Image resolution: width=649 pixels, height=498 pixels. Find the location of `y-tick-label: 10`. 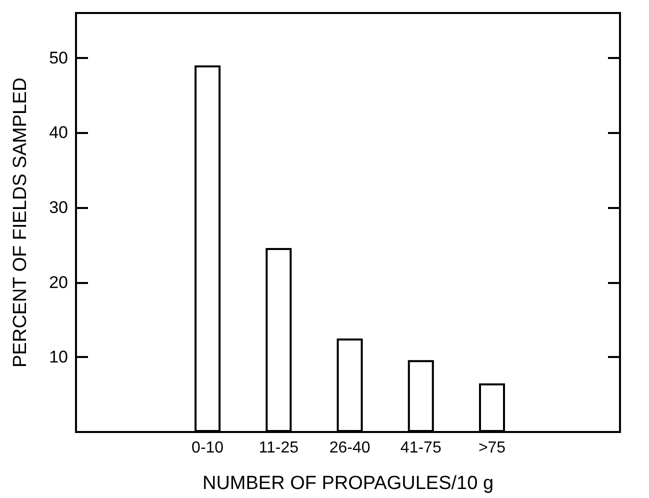

y-tick-label: 10 is located at coordinates (58, 357).